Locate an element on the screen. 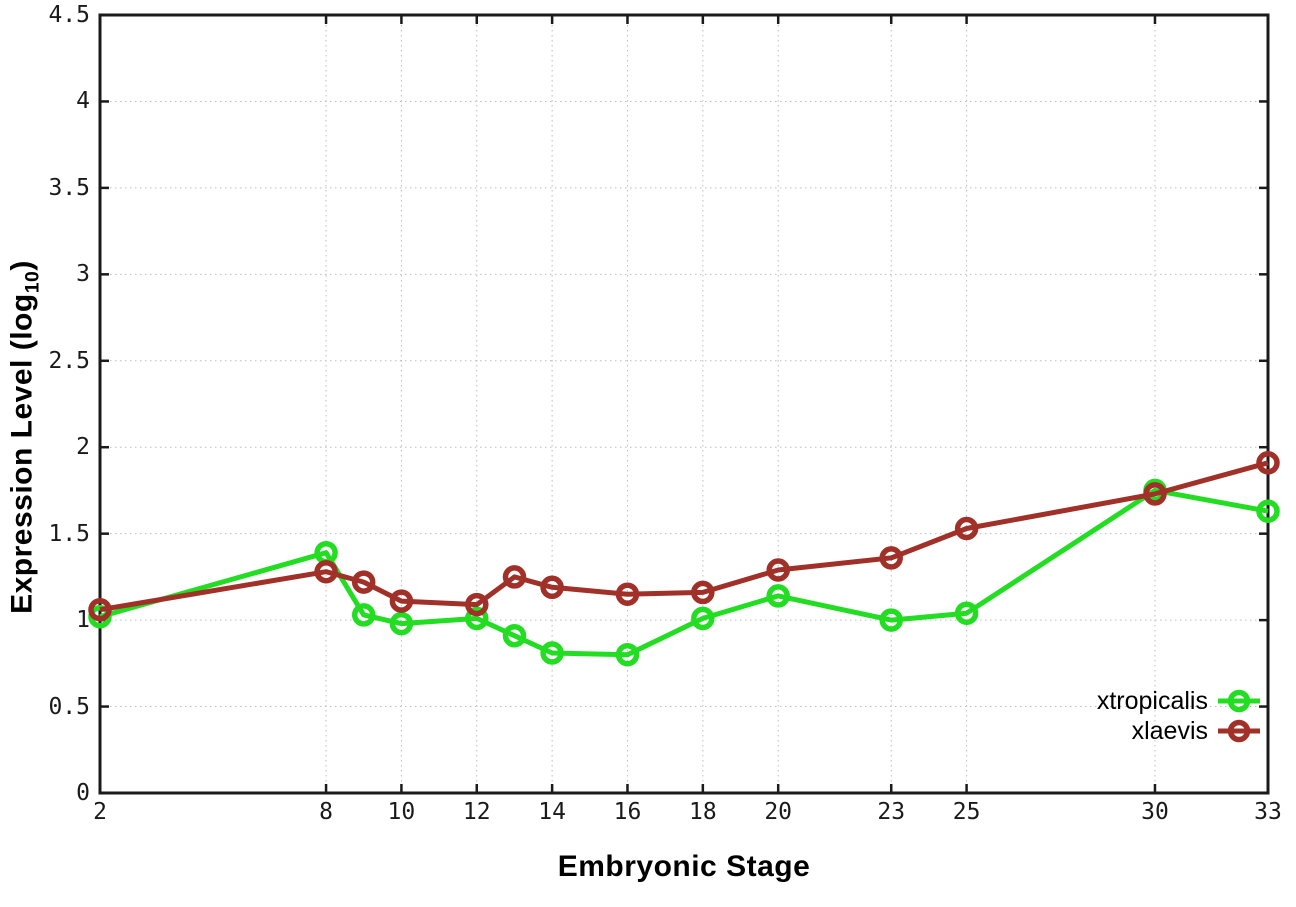 This screenshot has width=1296, height=907. x-tick-label: 20 is located at coordinates (778, 812).